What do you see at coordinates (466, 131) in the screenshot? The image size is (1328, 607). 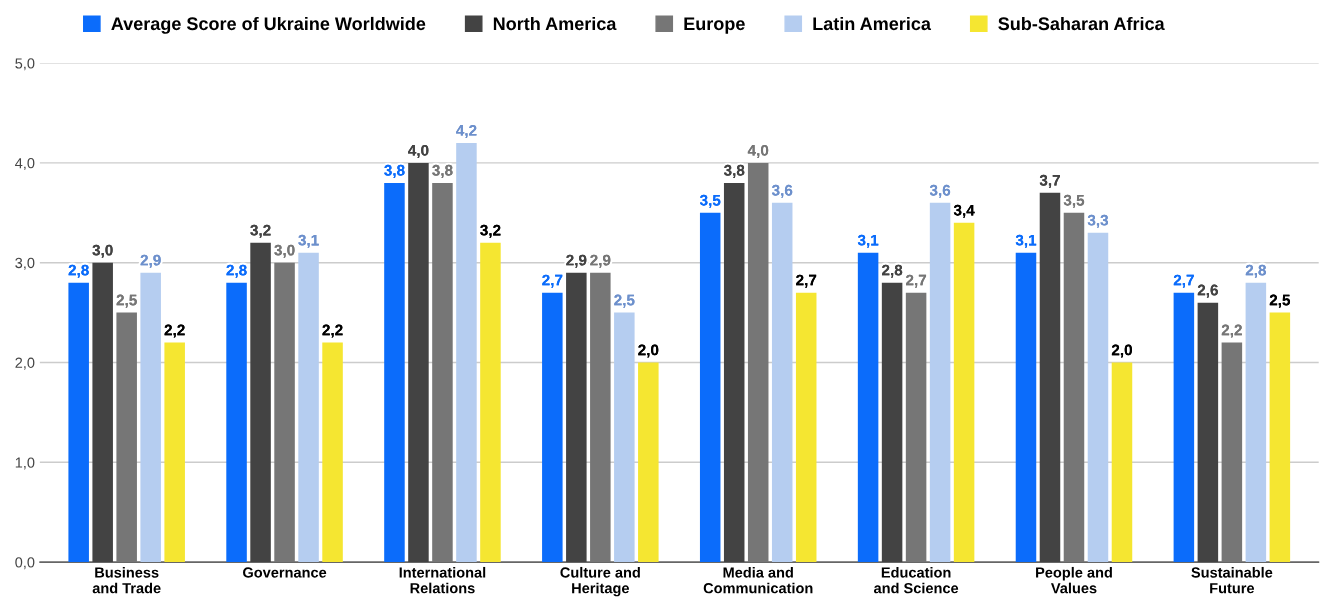 I see `data-label: 4,2` at bounding box center [466, 131].